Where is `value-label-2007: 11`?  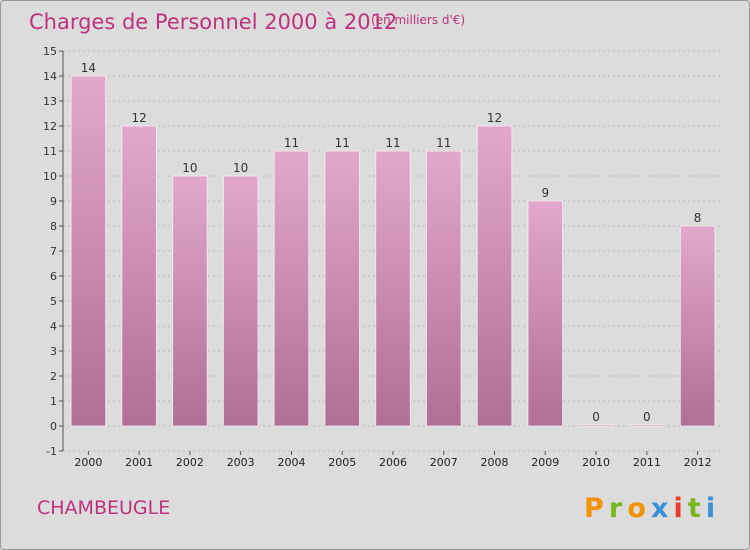
value-label-2007: 11 is located at coordinates (443, 143).